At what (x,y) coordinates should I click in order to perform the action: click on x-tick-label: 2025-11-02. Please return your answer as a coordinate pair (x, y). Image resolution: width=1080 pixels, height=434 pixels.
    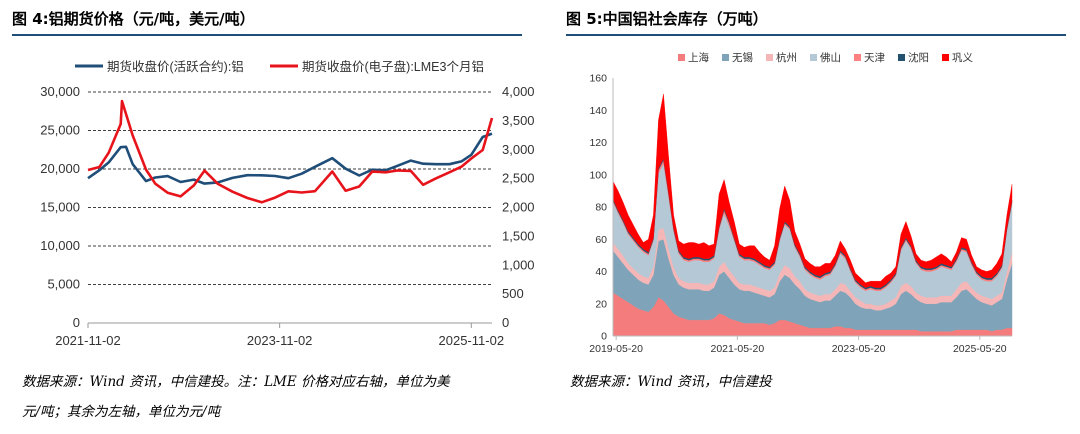
    Looking at the image, I should click on (472, 340).